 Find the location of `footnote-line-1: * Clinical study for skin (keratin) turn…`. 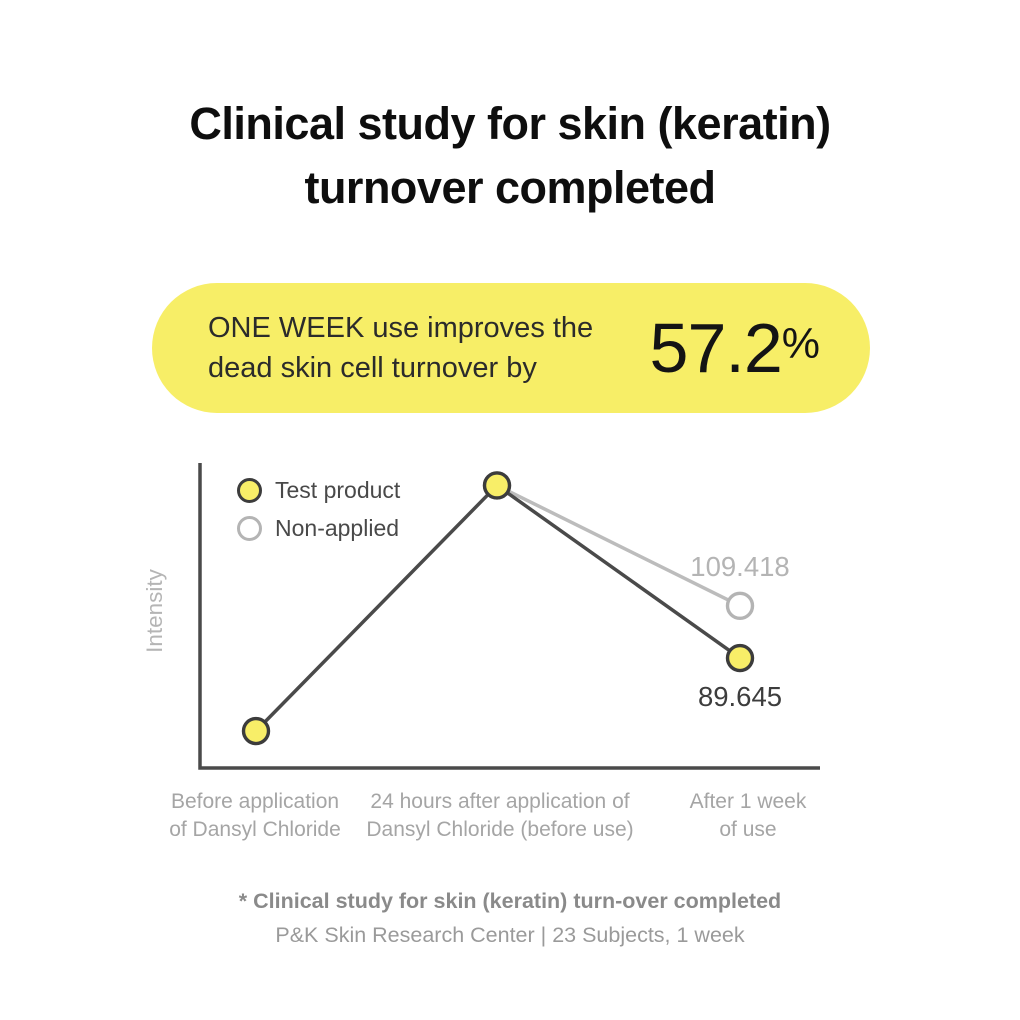

footnote-line-1: * Clinical study for skin (keratin) turn… is located at coordinates (510, 901).